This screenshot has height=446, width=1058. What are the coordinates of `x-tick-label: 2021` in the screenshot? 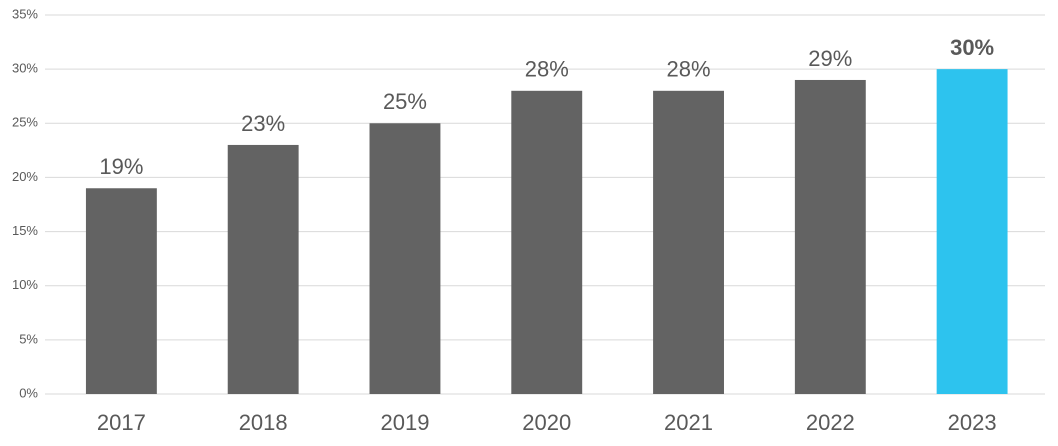 It's located at (688, 422).